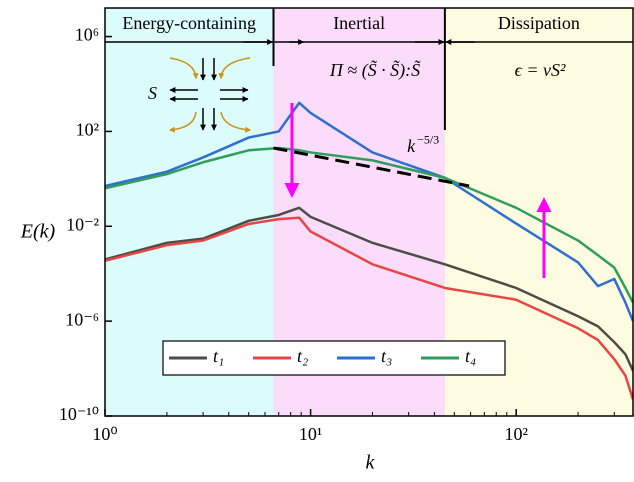 The height and width of the screenshot is (482, 634). Describe the element at coordinates (539, 23) in the screenshot. I see `region-name: Dissipation` at that location.